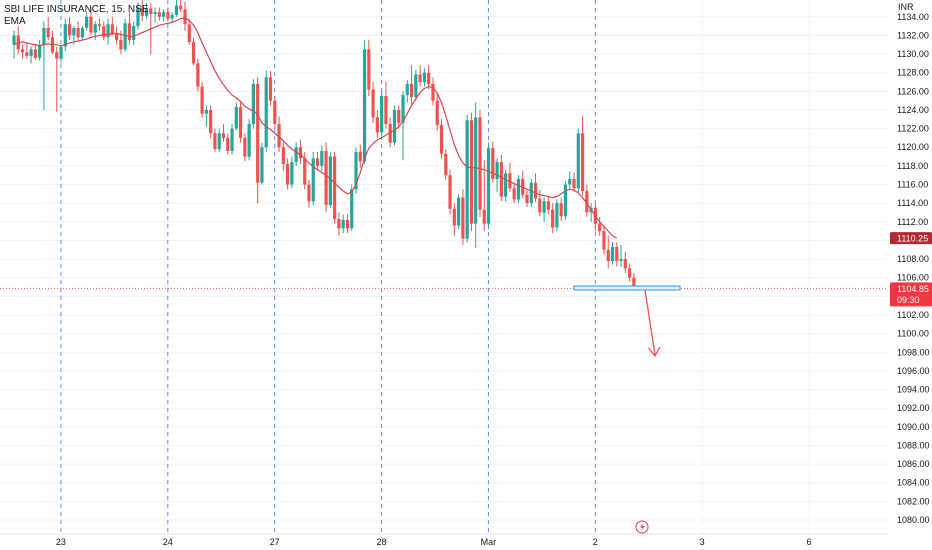 The width and height of the screenshot is (932, 550). What do you see at coordinates (15, 21) in the screenshot?
I see `indicator-label: EMA` at bounding box center [15, 21].